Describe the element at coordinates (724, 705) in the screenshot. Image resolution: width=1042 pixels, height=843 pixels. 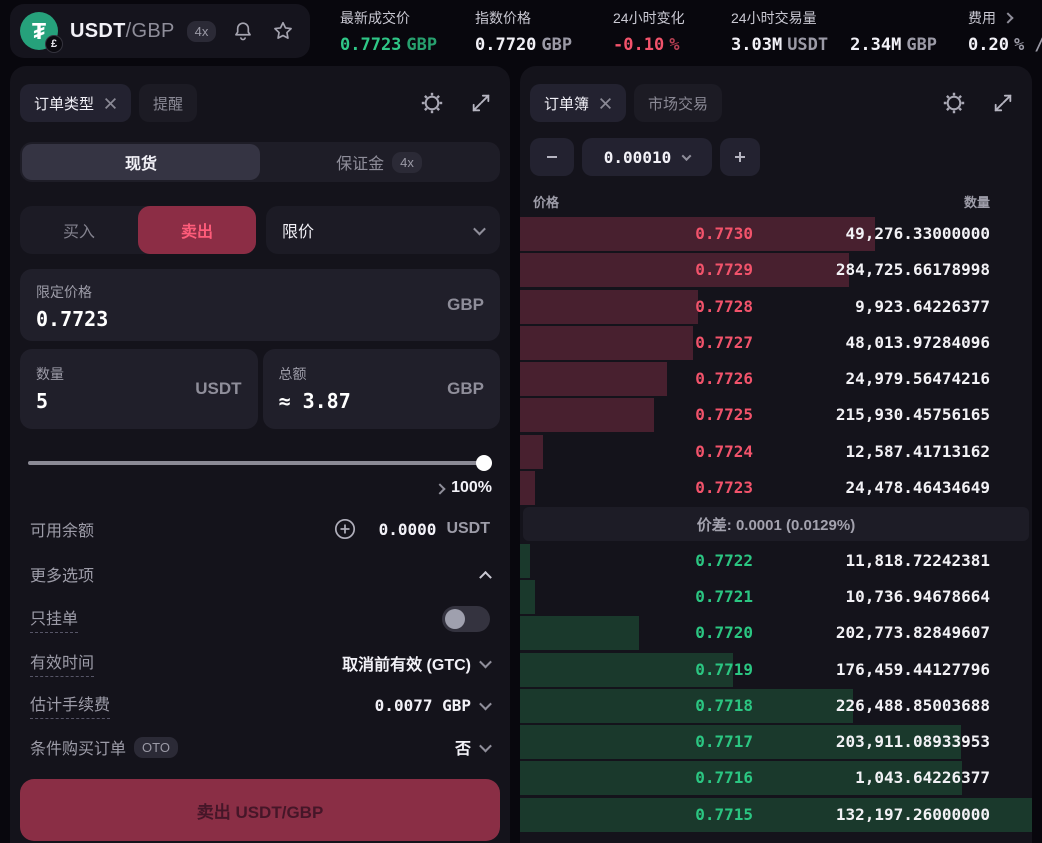
I see `price-cell: 0.7718` at that location.